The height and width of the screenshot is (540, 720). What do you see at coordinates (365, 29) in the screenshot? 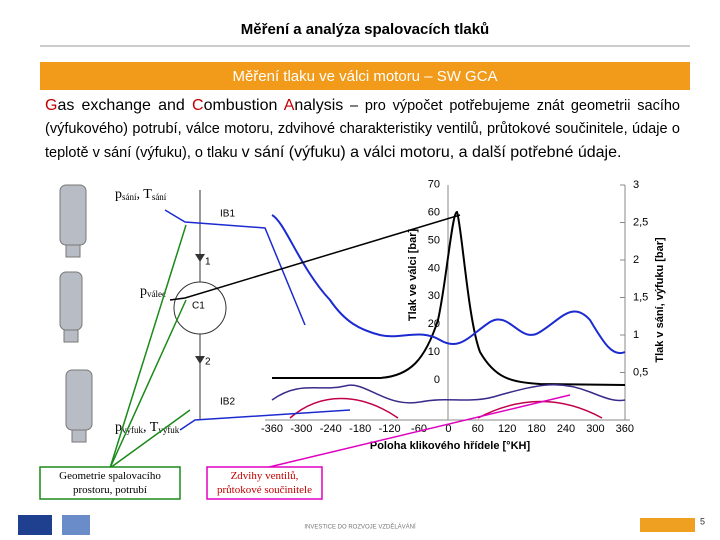
I see `title: Měření a analýza spalovacích tlaků` at bounding box center [365, 29].